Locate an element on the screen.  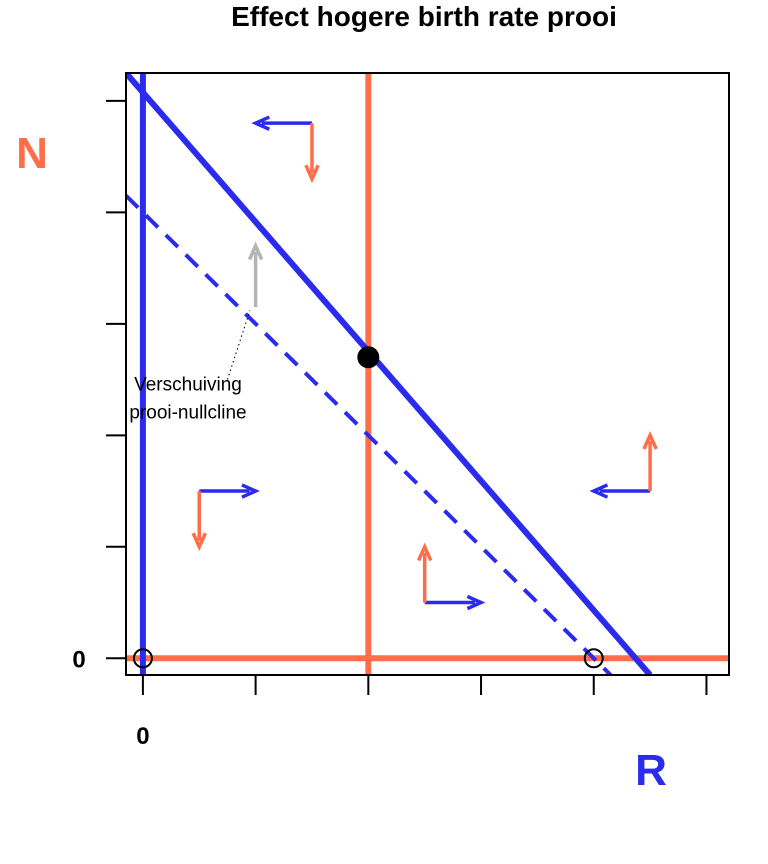
x-tick-label-0: 0 is located at coordinates (142, 736).